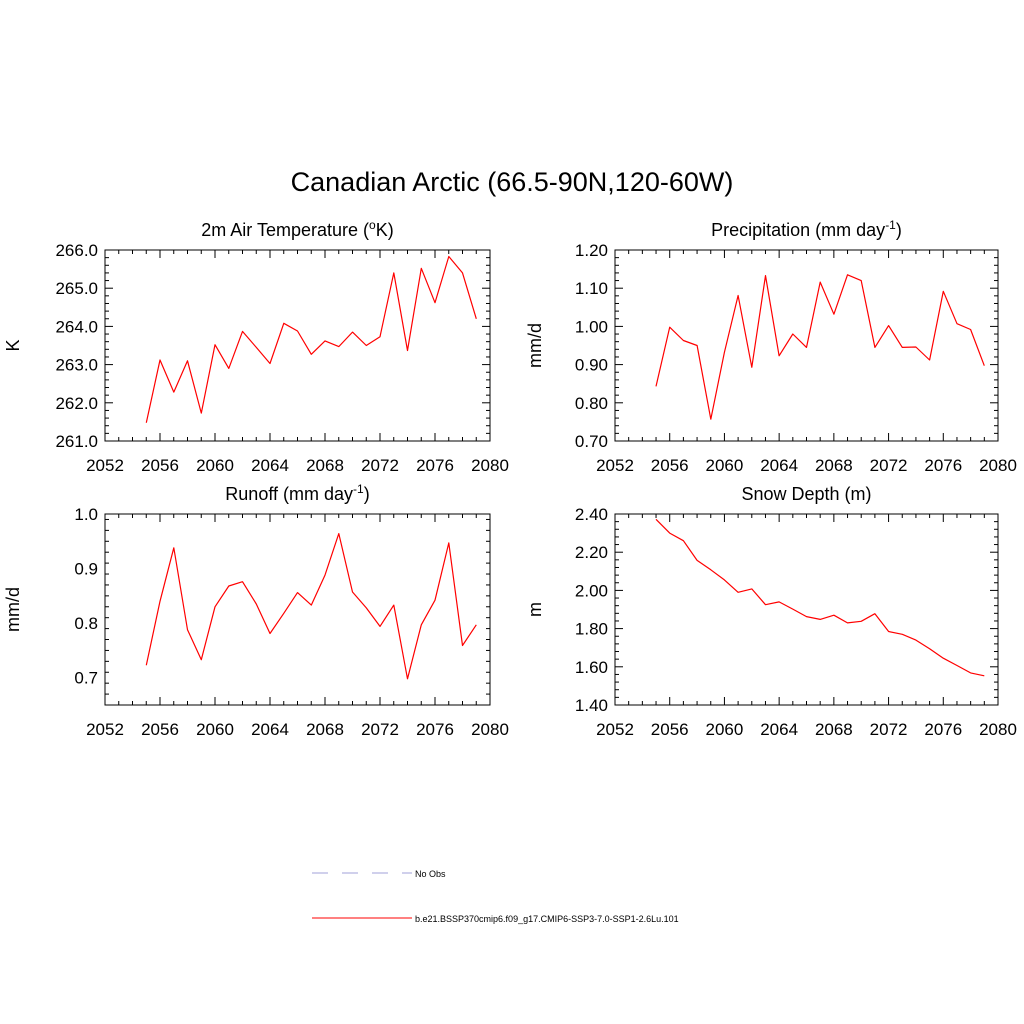 The width and height of the screenshot is (1024, 1024). What do you see at coordinates (76, 326) in the screenshot?
I see `y-tick-label: 264.0` at bounding box center [76, 326].